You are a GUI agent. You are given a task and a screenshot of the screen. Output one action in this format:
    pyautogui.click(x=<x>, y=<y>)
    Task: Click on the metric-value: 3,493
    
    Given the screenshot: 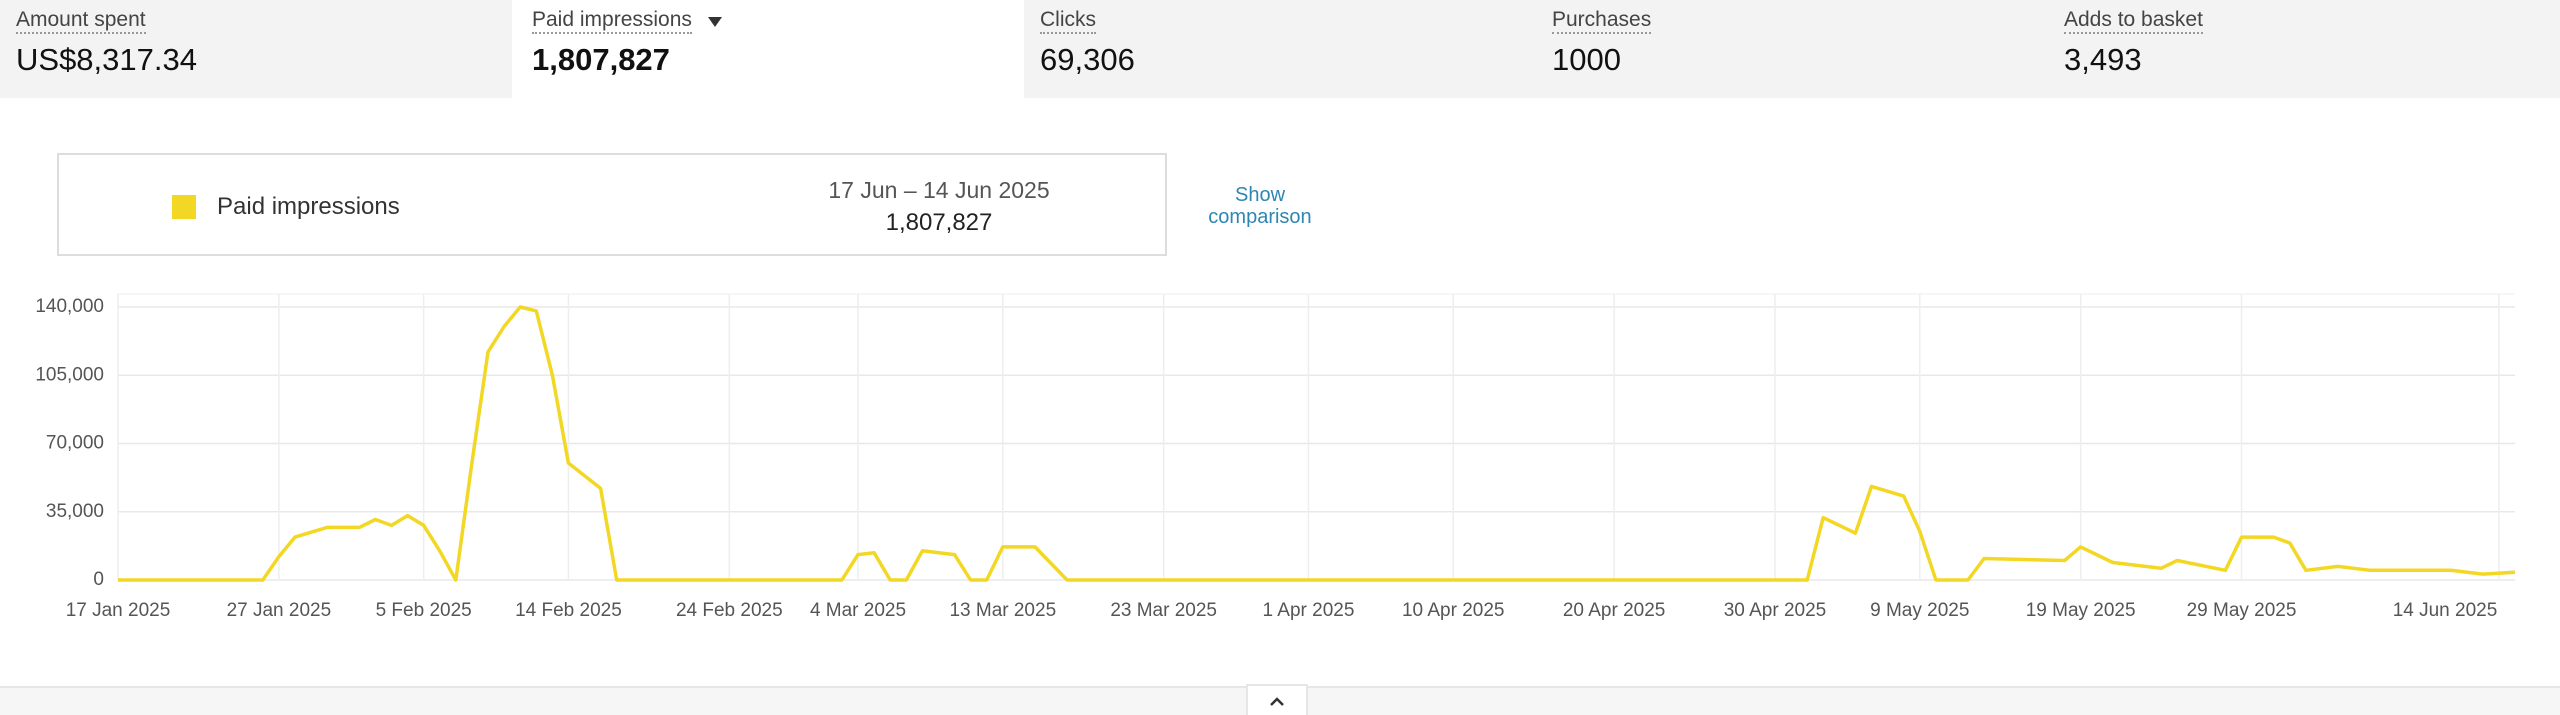 What is the action you would take?
    pyautogui.click(x=2103, y=59)
    